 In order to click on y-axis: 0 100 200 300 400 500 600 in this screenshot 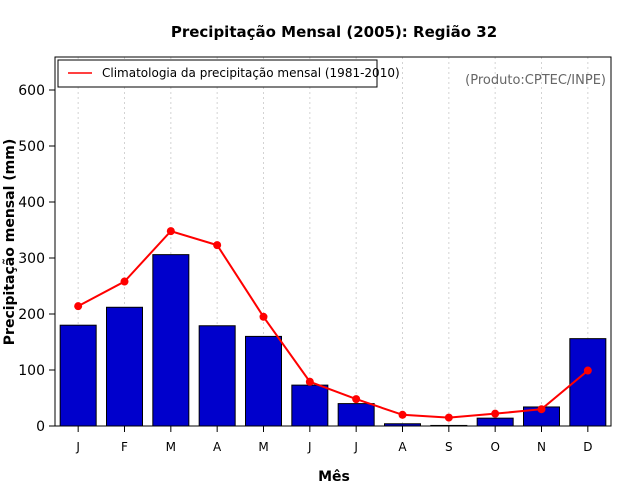, I will do `click(36, 259)`.